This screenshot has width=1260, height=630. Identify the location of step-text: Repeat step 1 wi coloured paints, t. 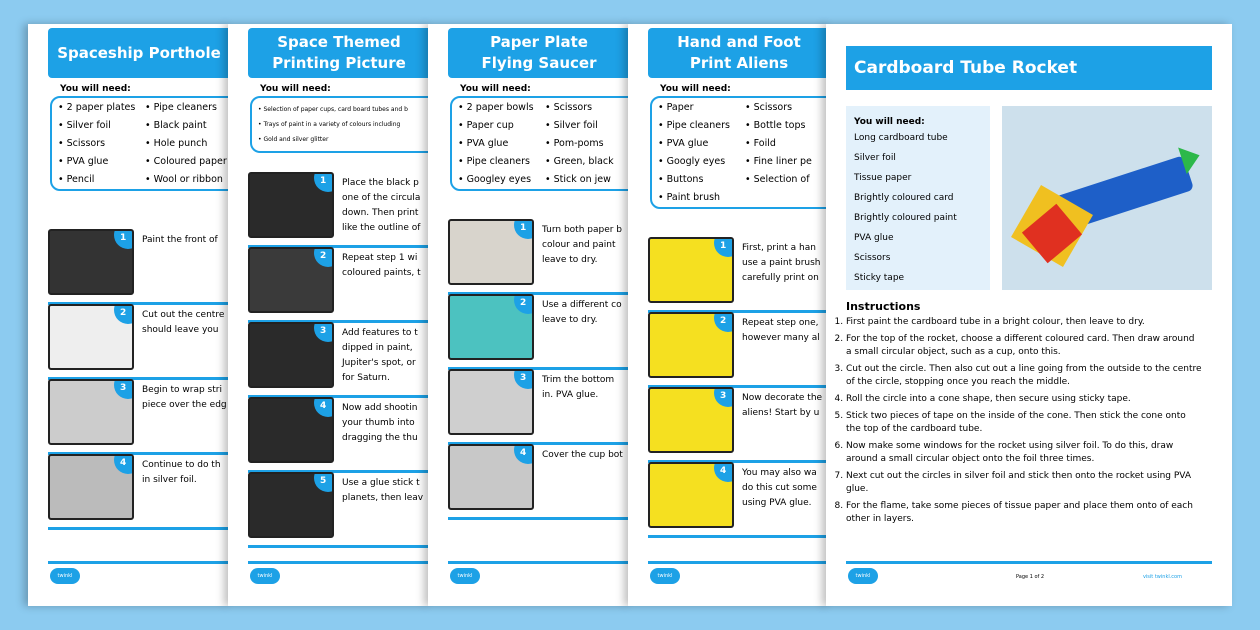
(381, 265).